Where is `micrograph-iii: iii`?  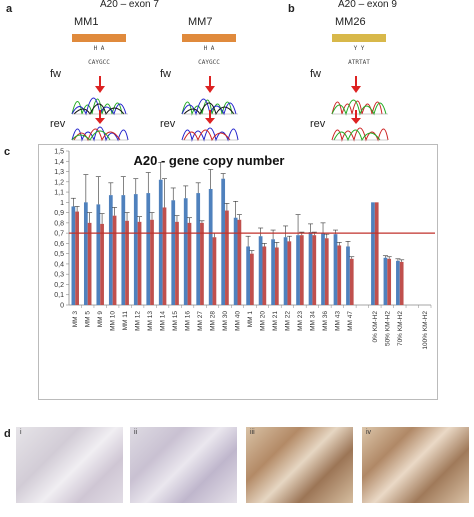 micrograph-iii: iii is located at coordinates (299, 465).